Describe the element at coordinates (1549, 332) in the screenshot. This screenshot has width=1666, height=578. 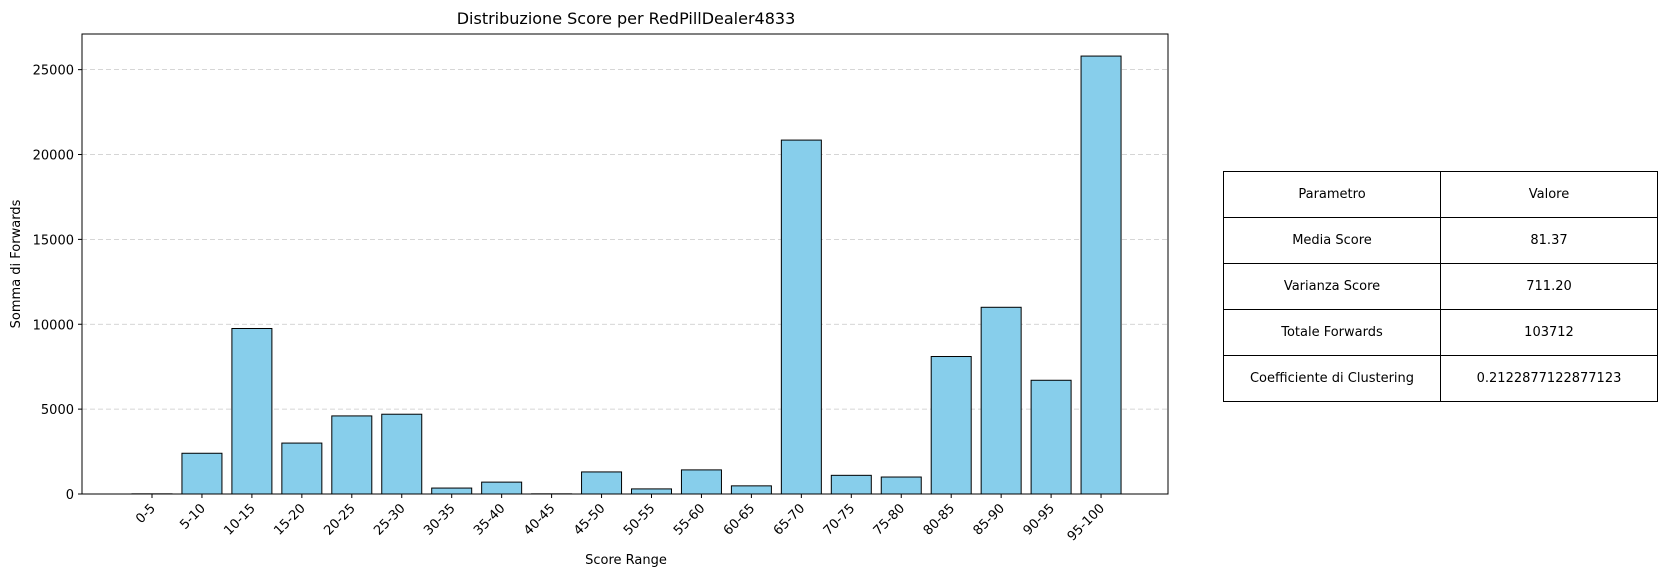
I see `table-cell: 103712` at that location.